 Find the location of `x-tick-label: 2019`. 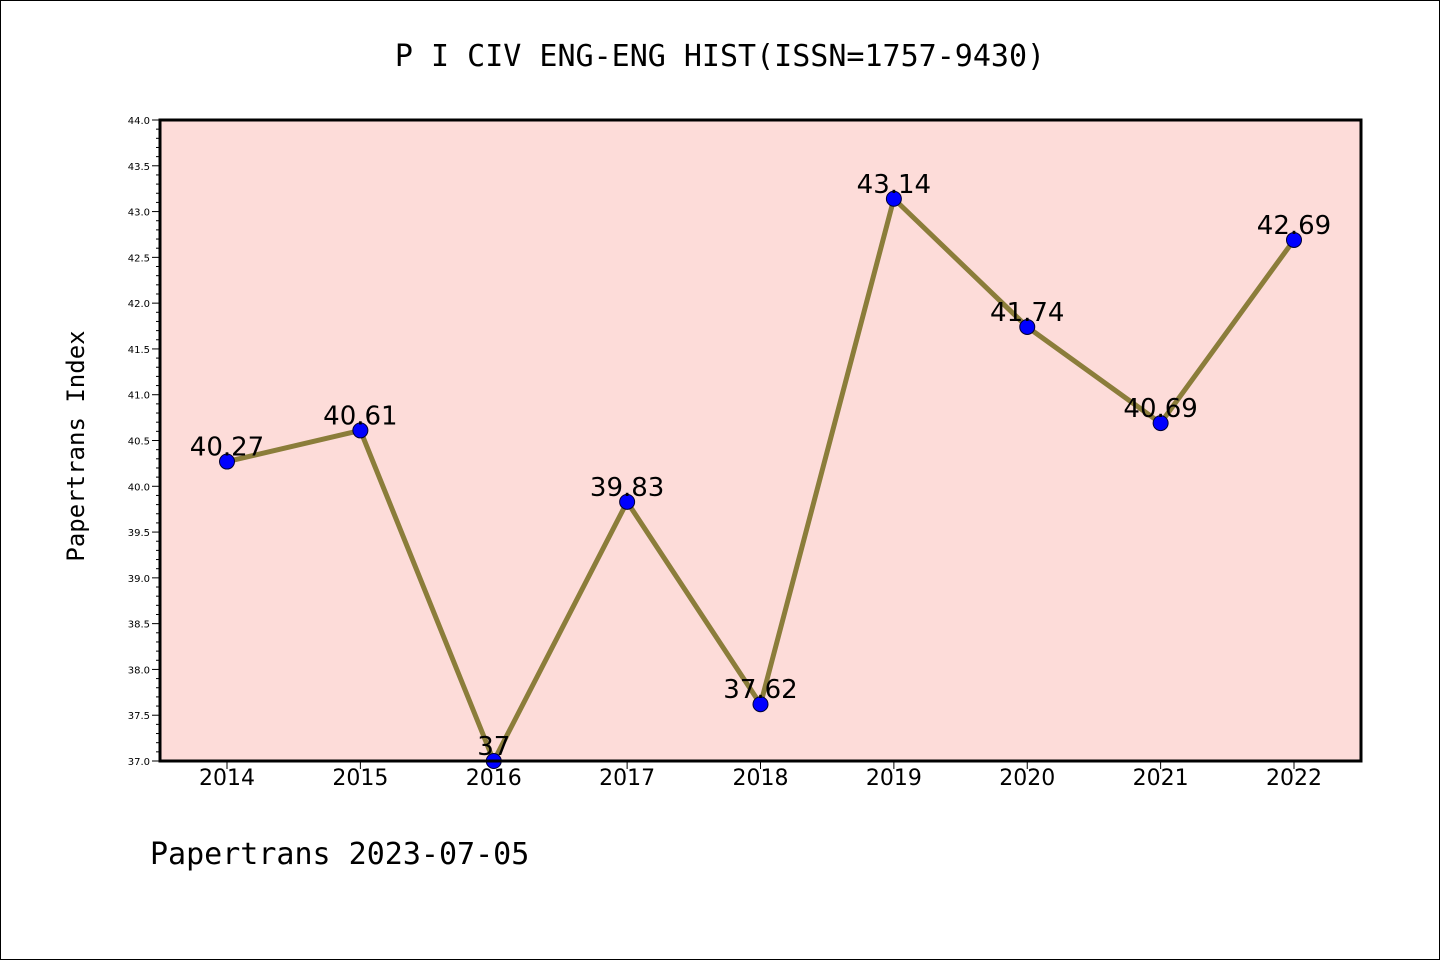

x-tick-label: 2019 is located at coordinates (894, 778).